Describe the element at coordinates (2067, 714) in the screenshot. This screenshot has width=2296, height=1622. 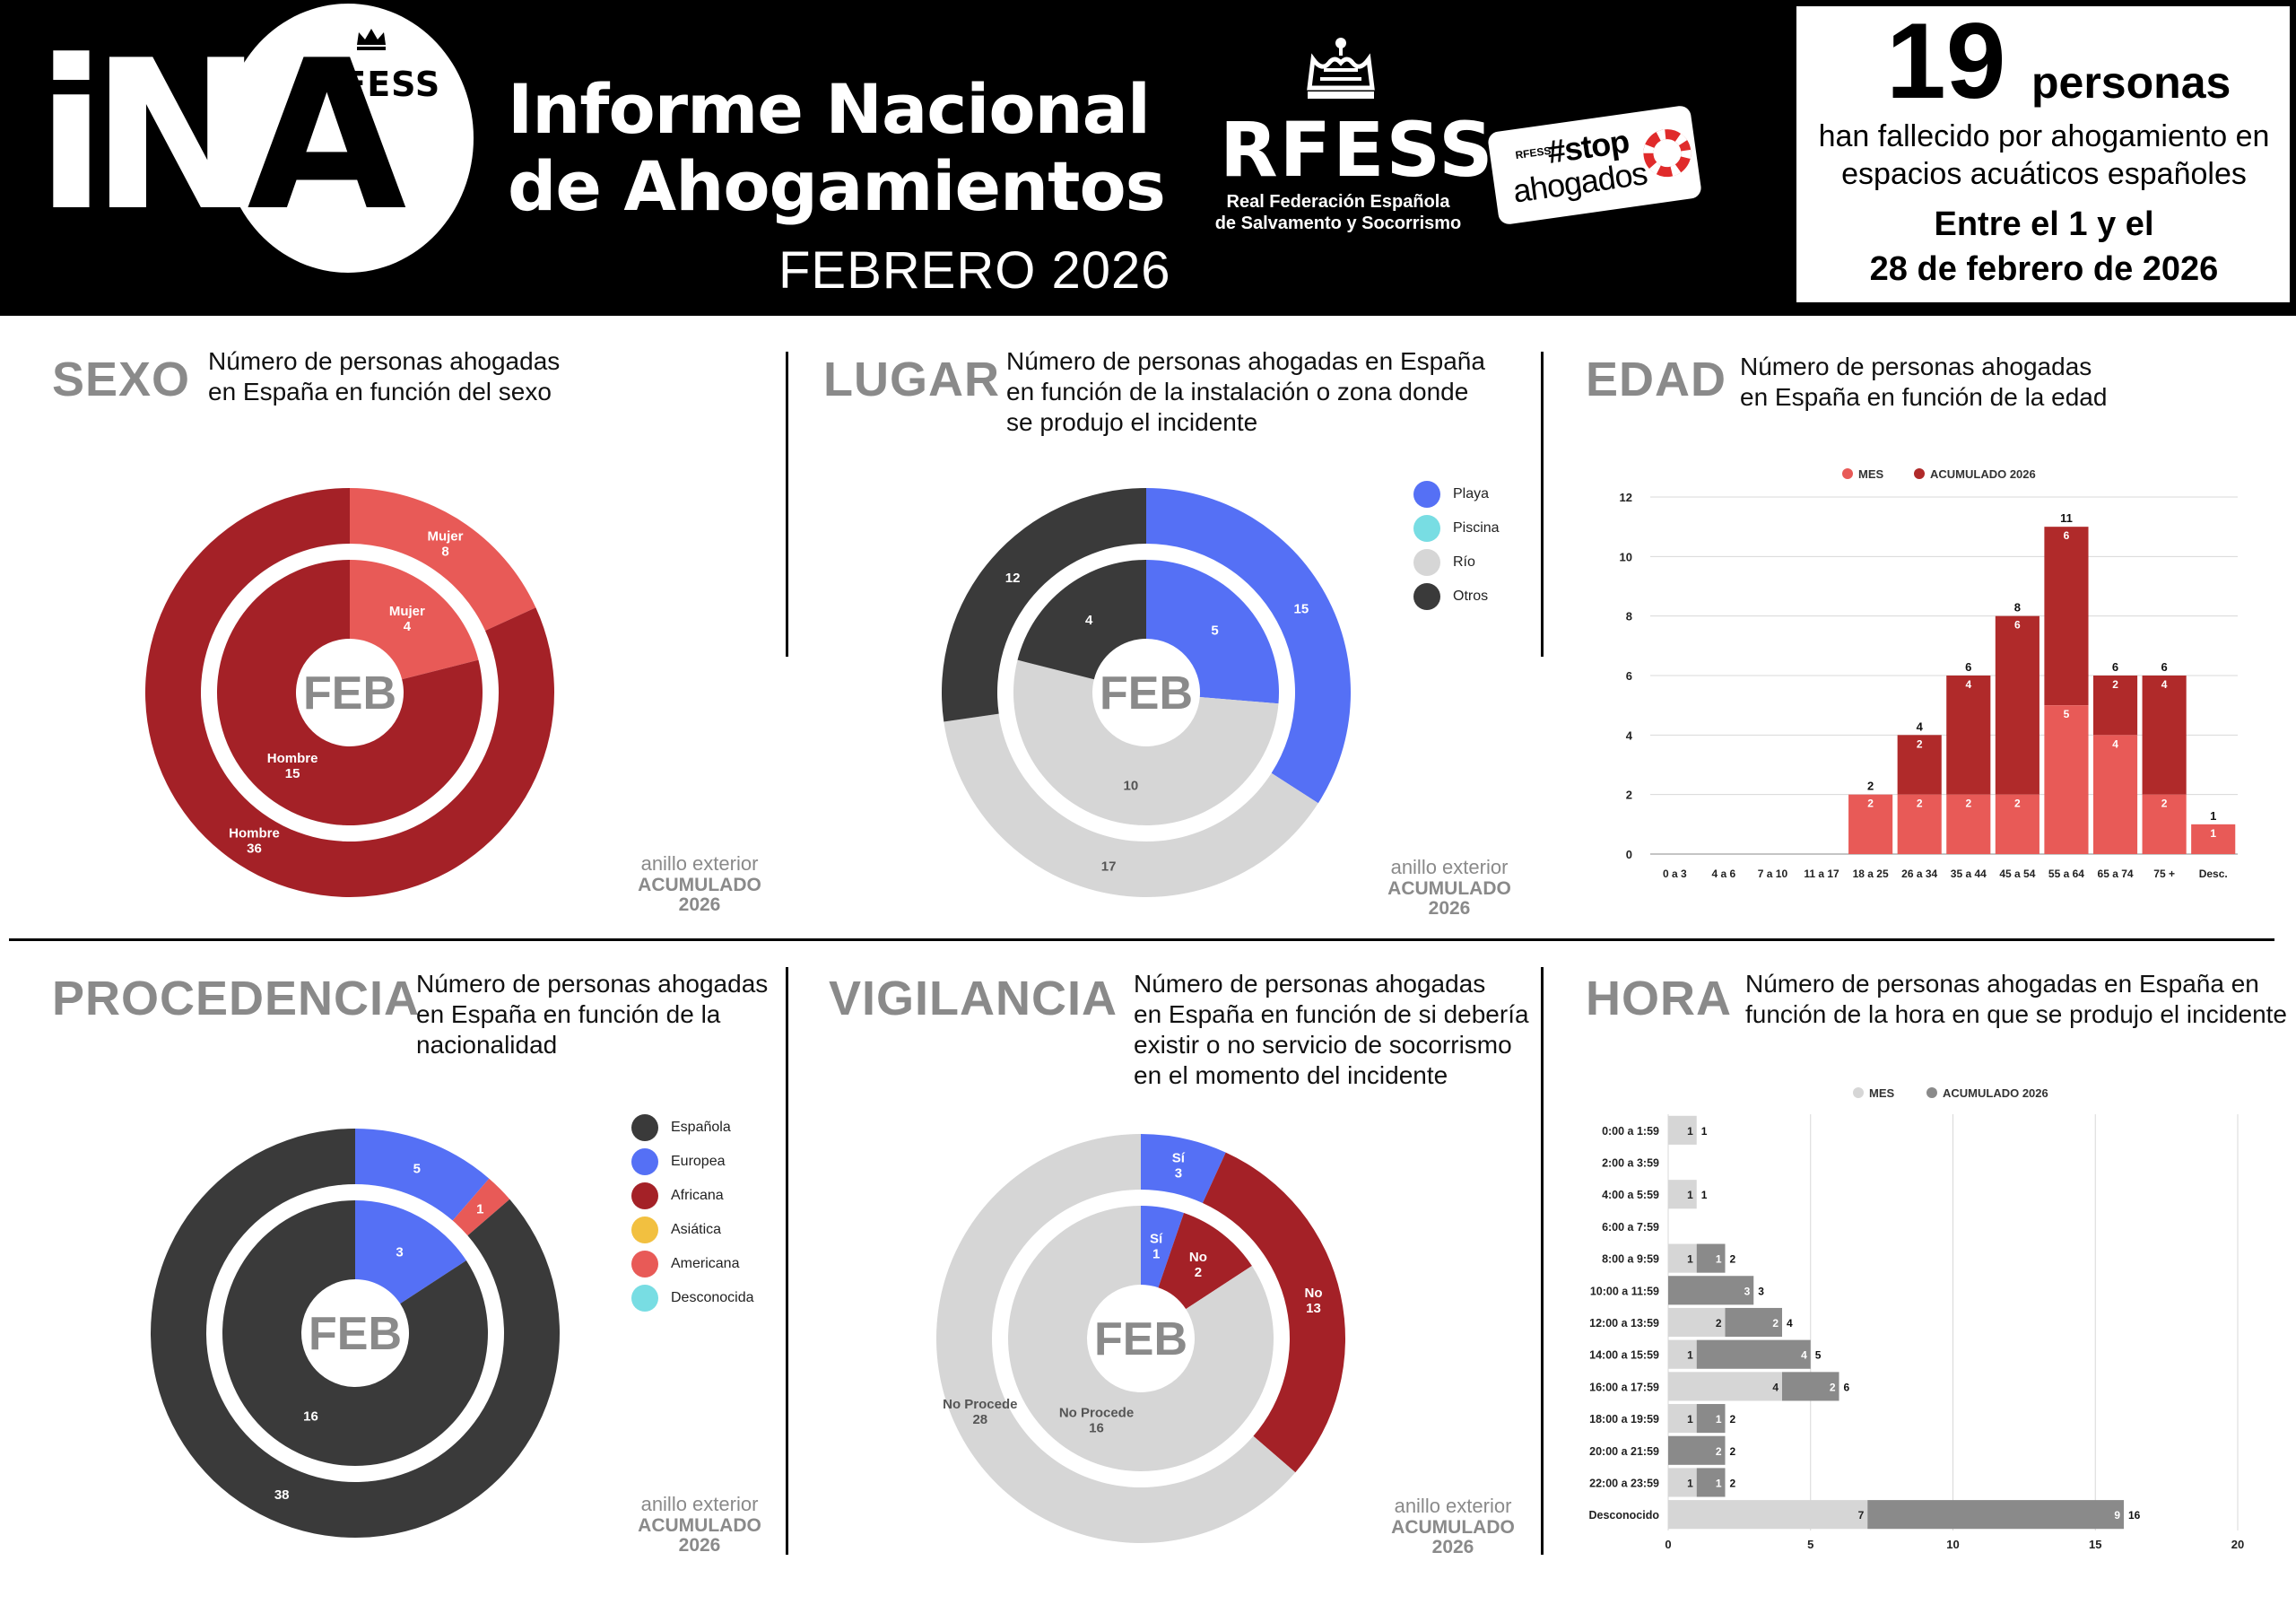
I see `data-label-mes: 5` at that location.